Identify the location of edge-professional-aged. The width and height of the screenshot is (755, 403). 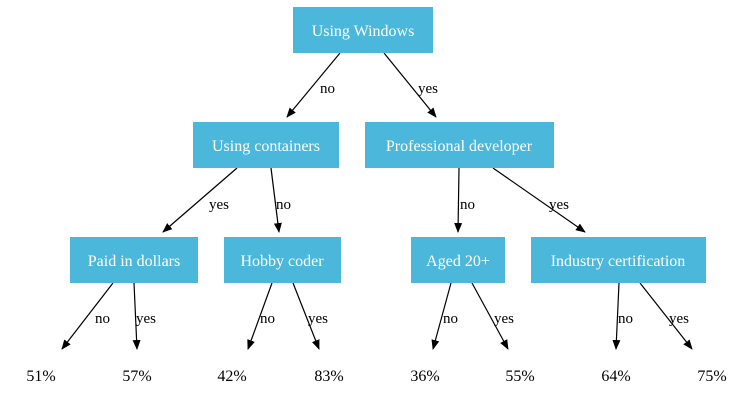
(458, 200).